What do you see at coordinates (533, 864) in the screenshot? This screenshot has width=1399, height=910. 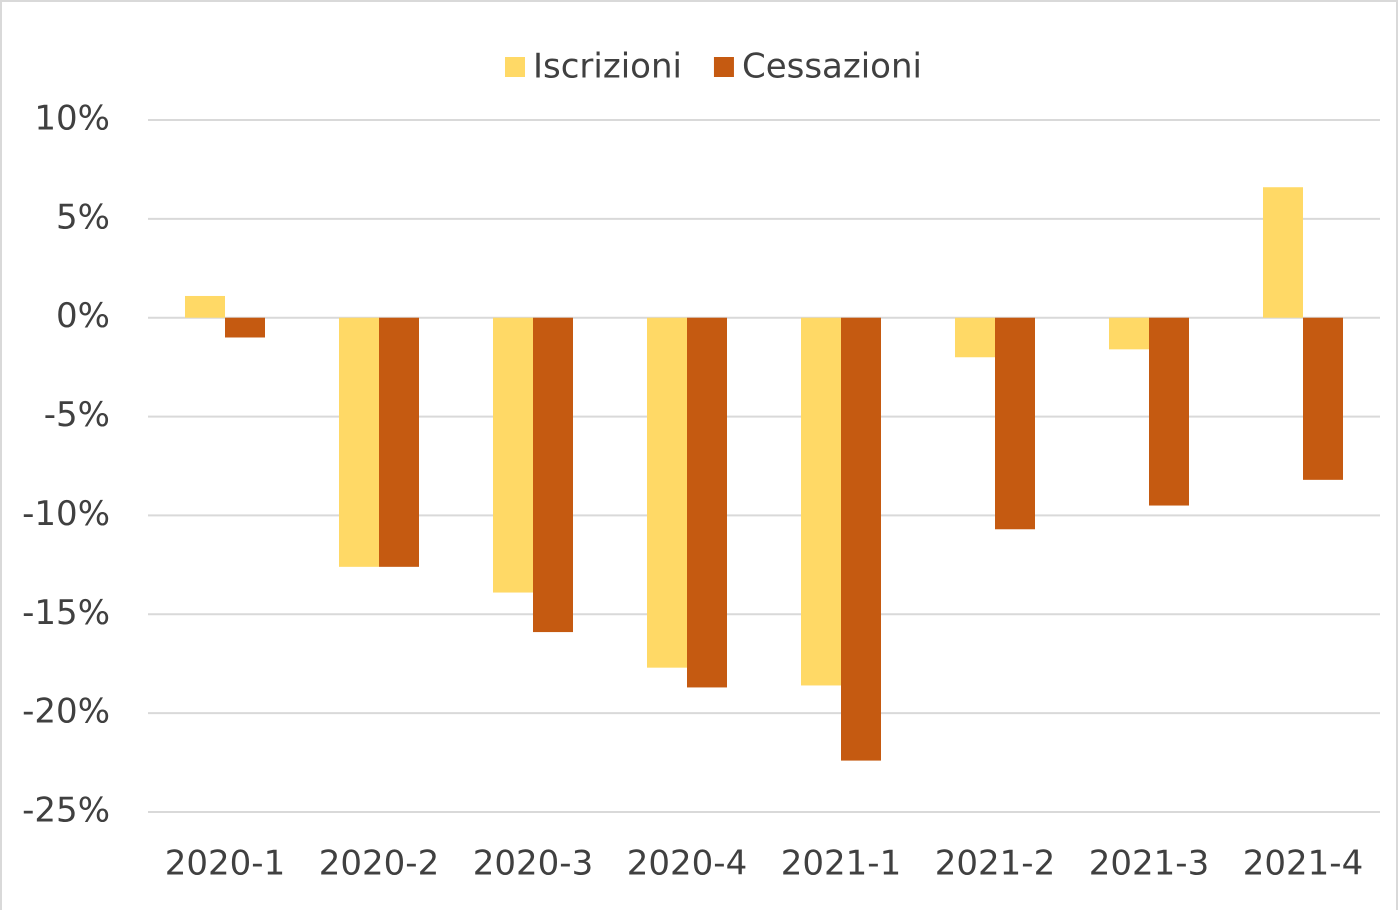 I see `x-tick-label: 2020-3` at bounding box center [533, 864].